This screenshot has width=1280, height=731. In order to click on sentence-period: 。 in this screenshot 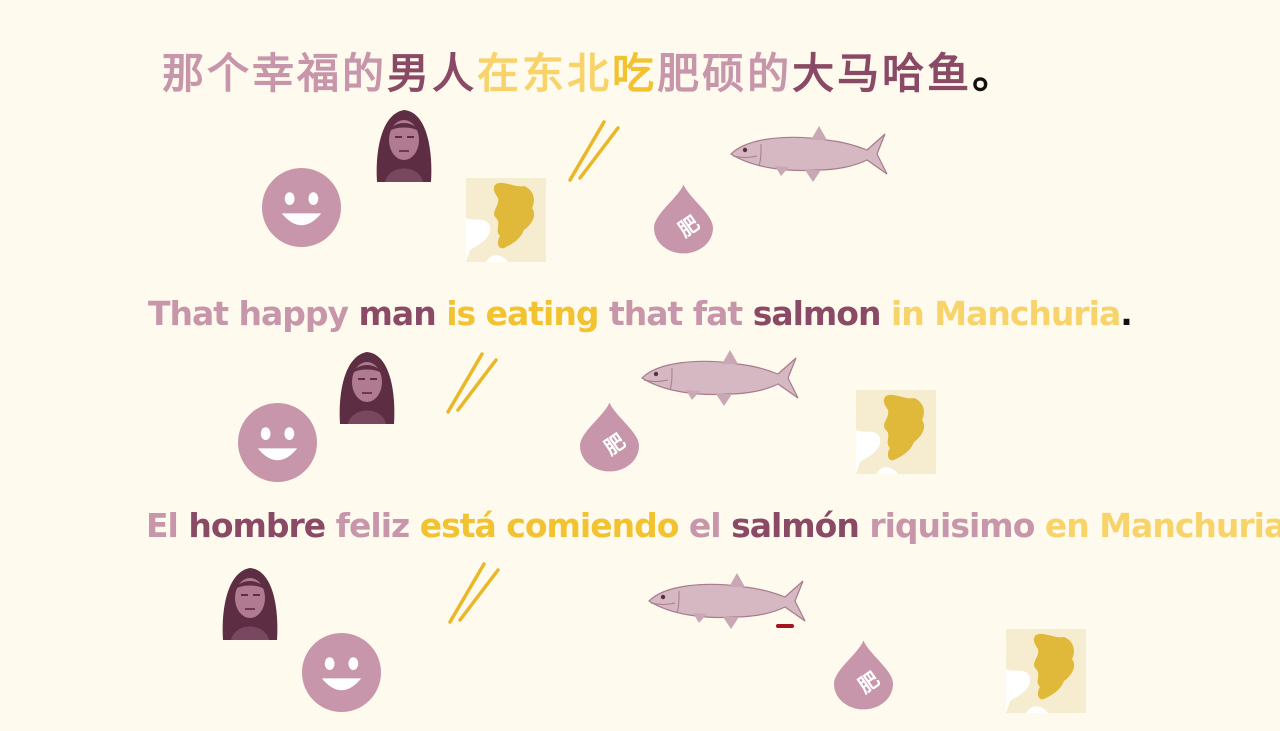, I will do `click(995, 73)`.